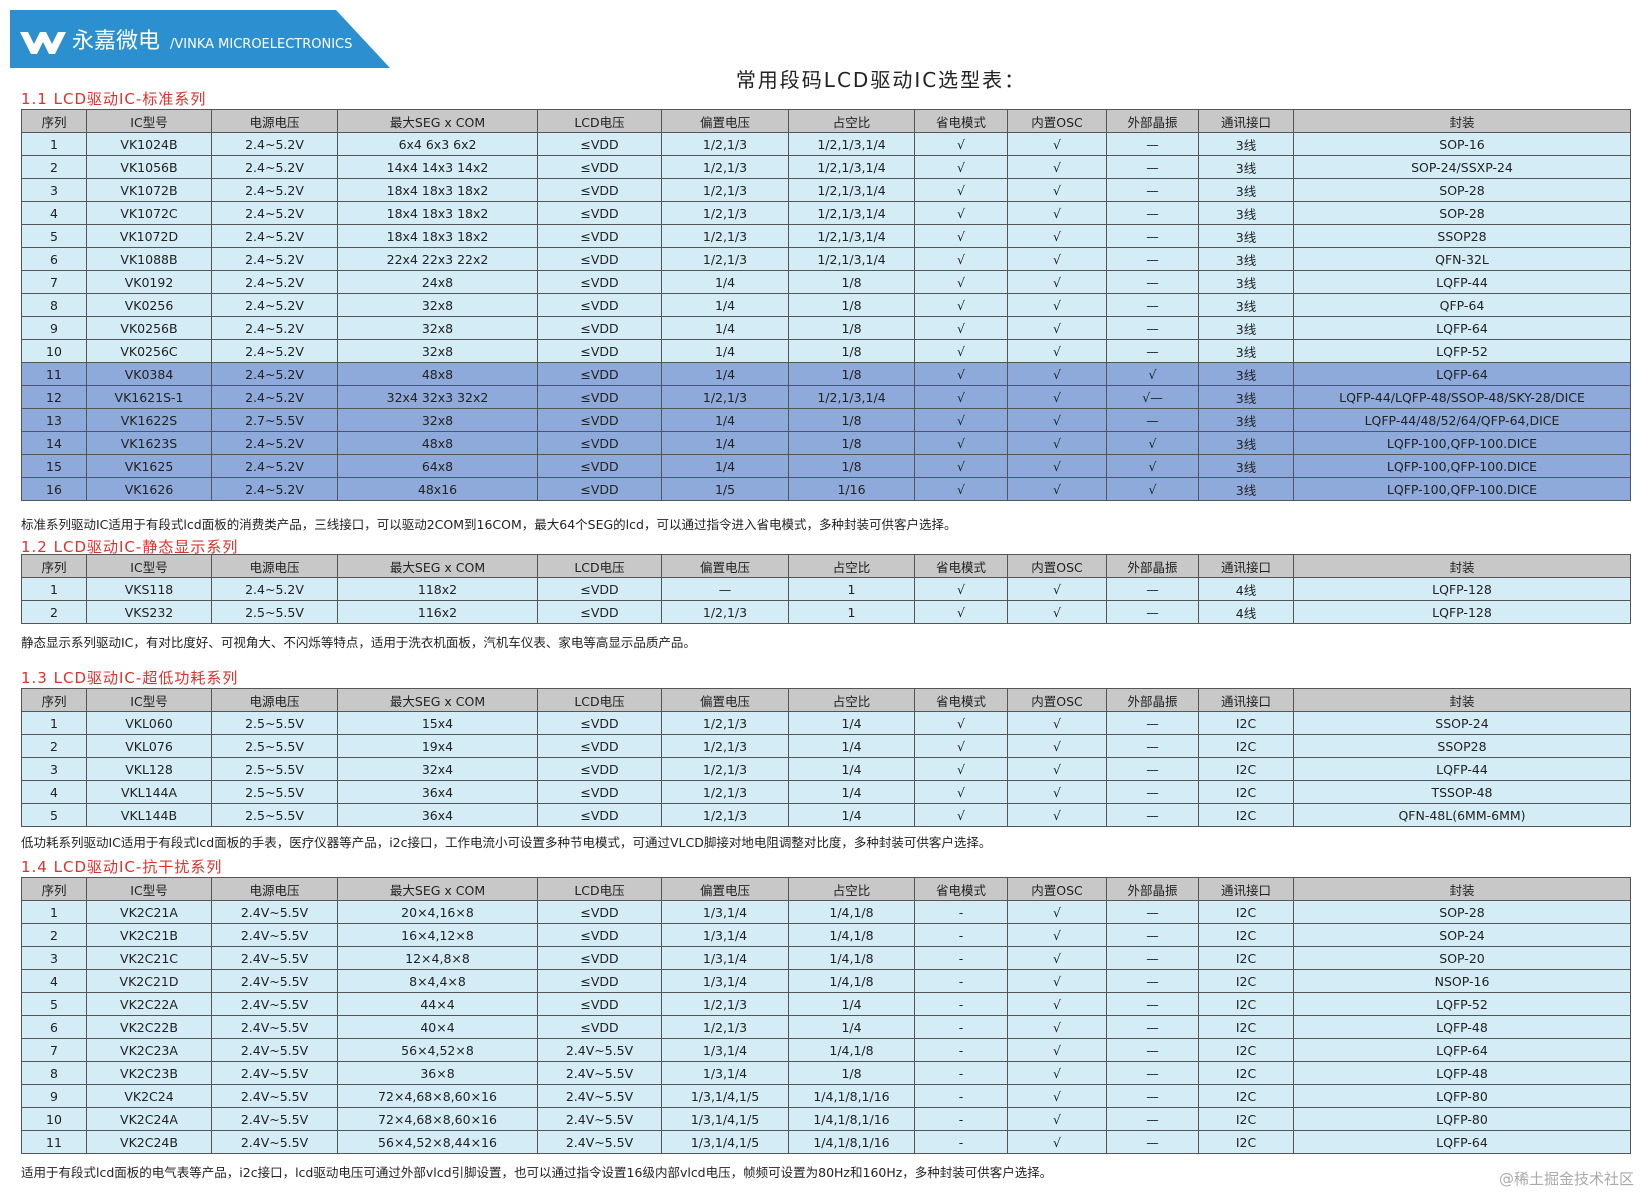 The width and height of the screenshot is (1642, 1195). What do you see at coordinates (274, 889) in the screenshot?
I see `column-header: 电源电压` at bounding box center [274, 889].